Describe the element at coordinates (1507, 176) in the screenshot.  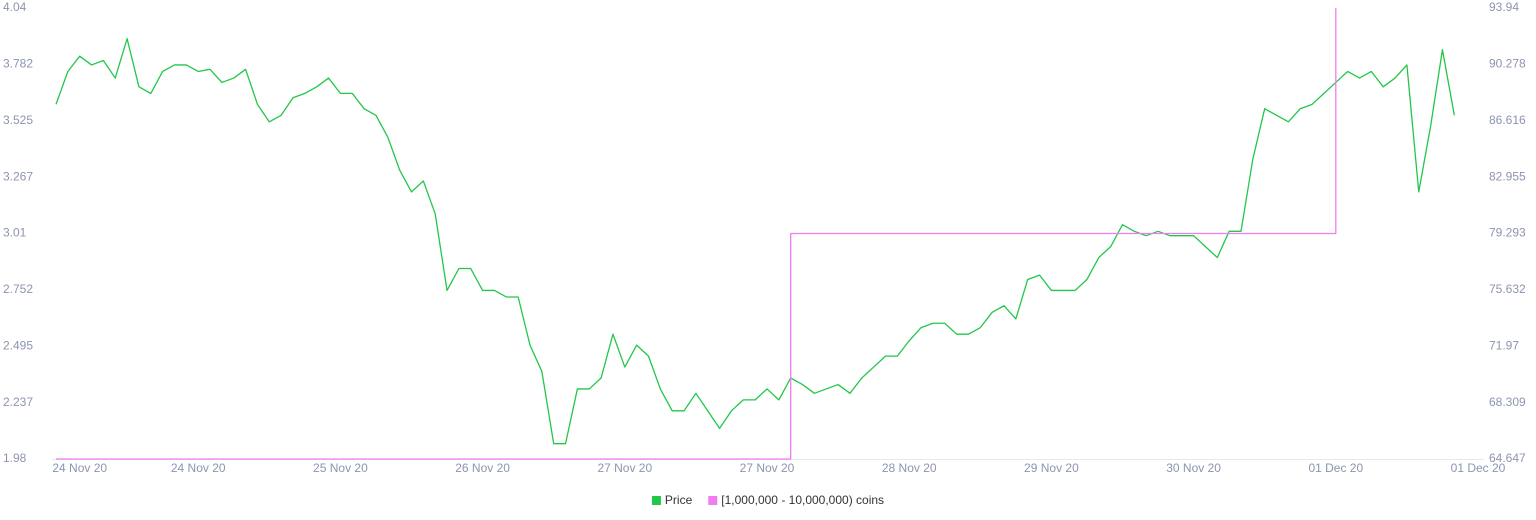
I see `y2-tick-label: 82.955` at that location.